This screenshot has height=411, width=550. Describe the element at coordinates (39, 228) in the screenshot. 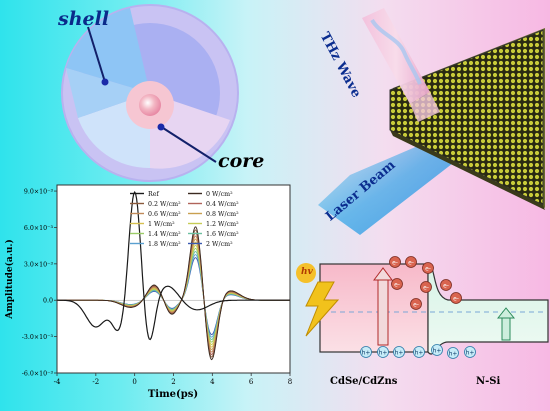

I see `chart-y-tick-label: 6.0×10⁻³` at that location.